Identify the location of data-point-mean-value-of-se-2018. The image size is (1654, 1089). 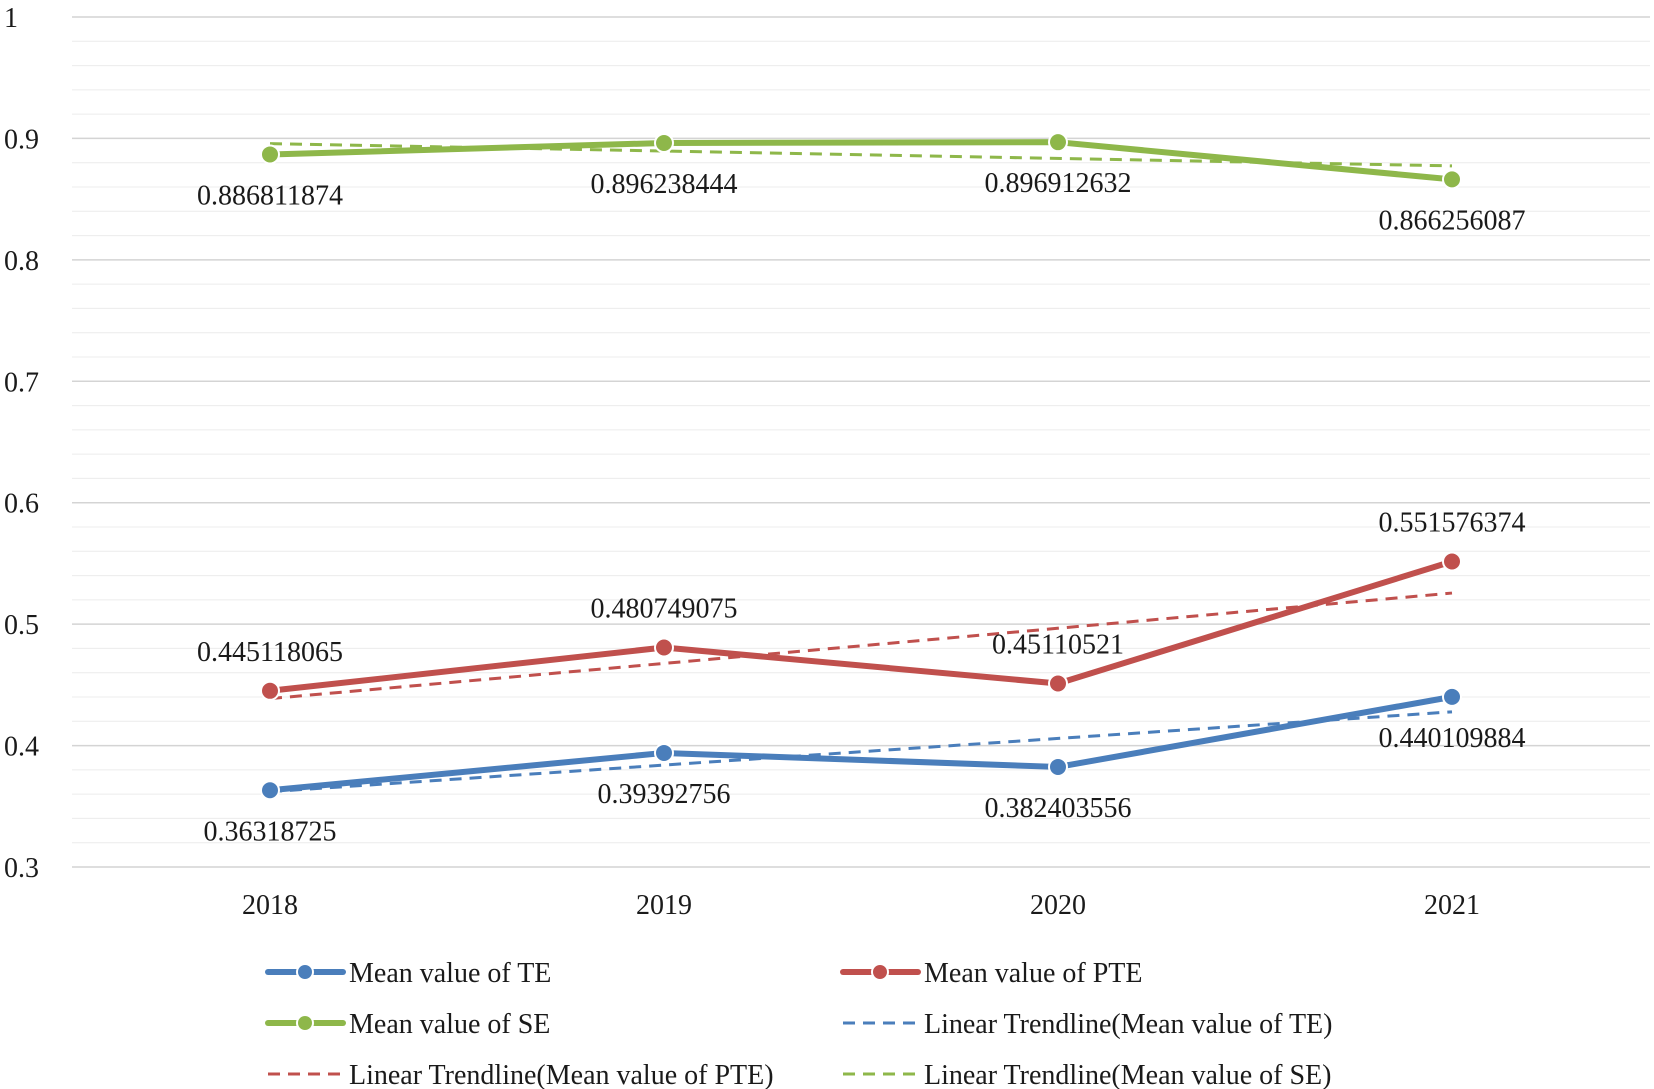
(270, 154).